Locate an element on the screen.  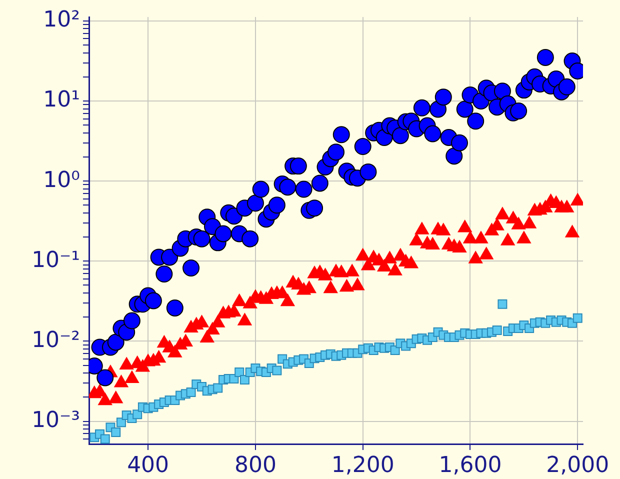
y-tick-label: 10² is located at coordinates (61, 20).